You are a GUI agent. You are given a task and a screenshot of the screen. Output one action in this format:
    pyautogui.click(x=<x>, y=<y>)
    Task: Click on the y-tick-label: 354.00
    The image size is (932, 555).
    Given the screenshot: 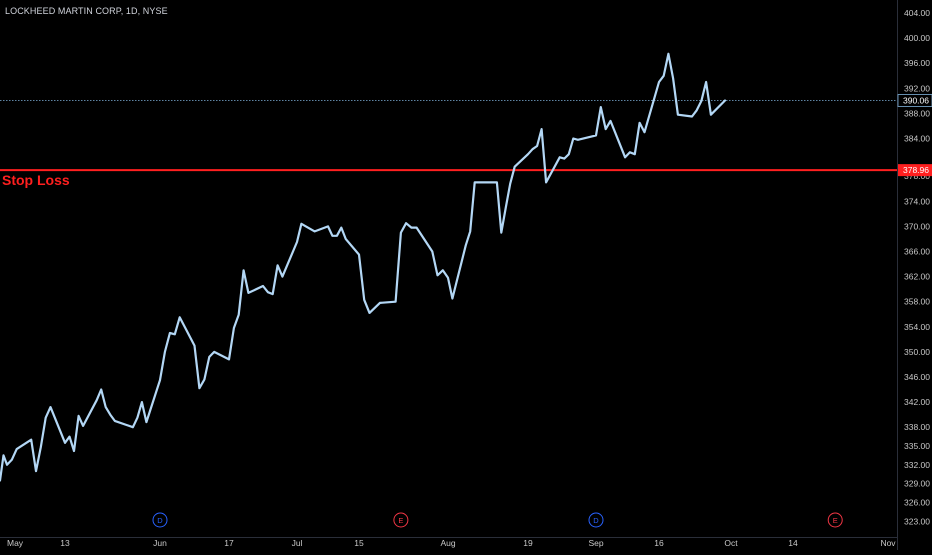 What is the action you would take?
    pyautogui.click(x=917, y=327)
    